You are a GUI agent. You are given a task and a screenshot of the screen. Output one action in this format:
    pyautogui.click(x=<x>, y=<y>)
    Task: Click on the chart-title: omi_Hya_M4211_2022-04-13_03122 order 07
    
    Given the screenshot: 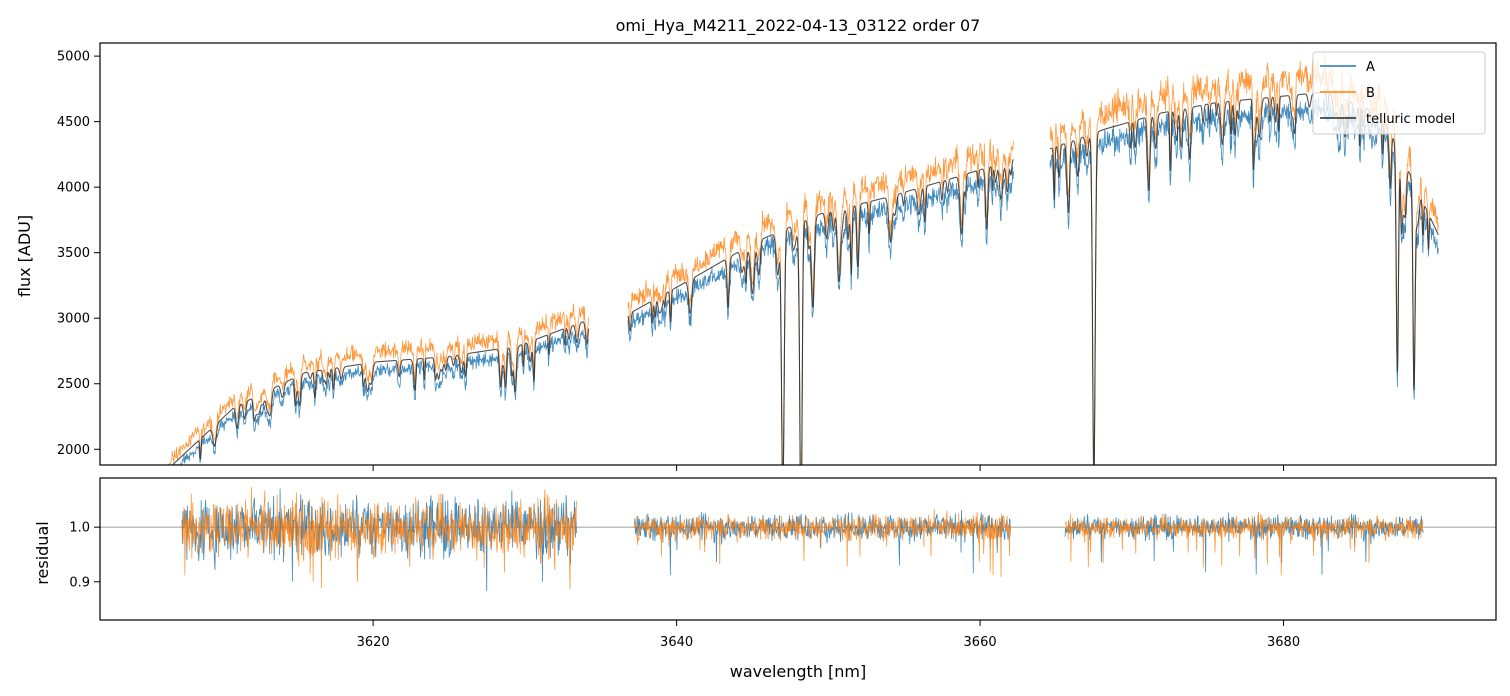 What is the action you would take?
    pyautogui.click(x=798, y=26)
    